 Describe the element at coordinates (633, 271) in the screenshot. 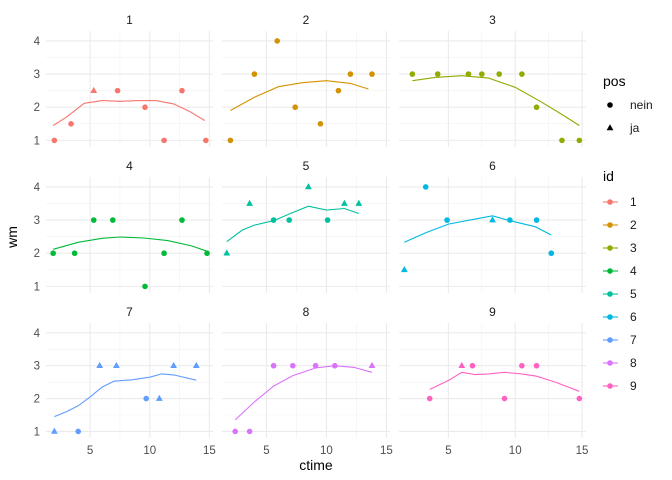

I see `legend-label-id: 4` at that location.